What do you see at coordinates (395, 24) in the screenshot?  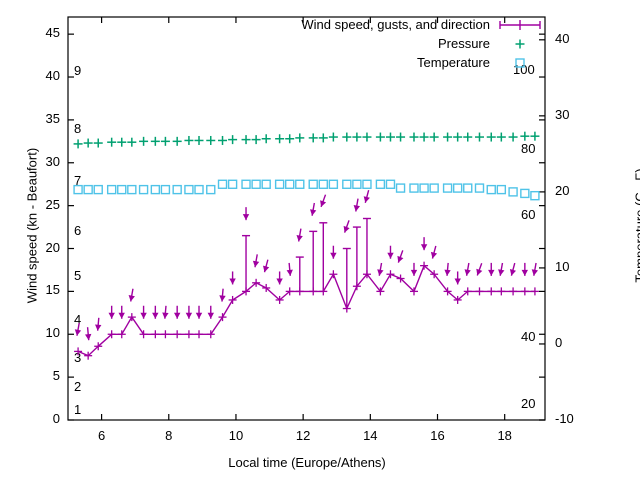 I see `legend-label: Wind speed, gusts, and direction` at bounding box center [395, 24].